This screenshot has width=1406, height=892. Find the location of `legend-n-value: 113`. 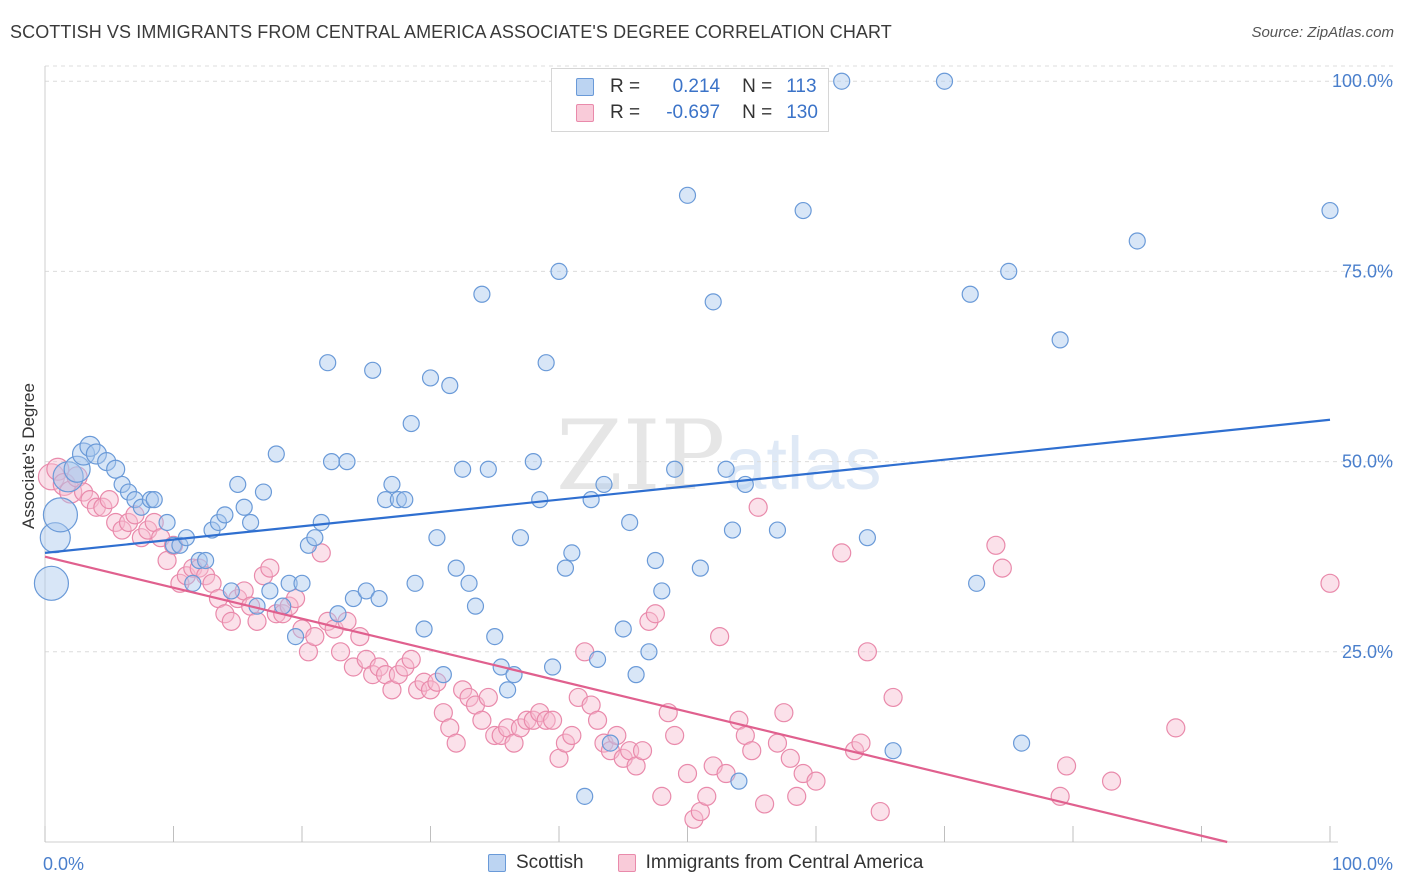

legend-n-value: 113 is located at coordinates (801, 86).